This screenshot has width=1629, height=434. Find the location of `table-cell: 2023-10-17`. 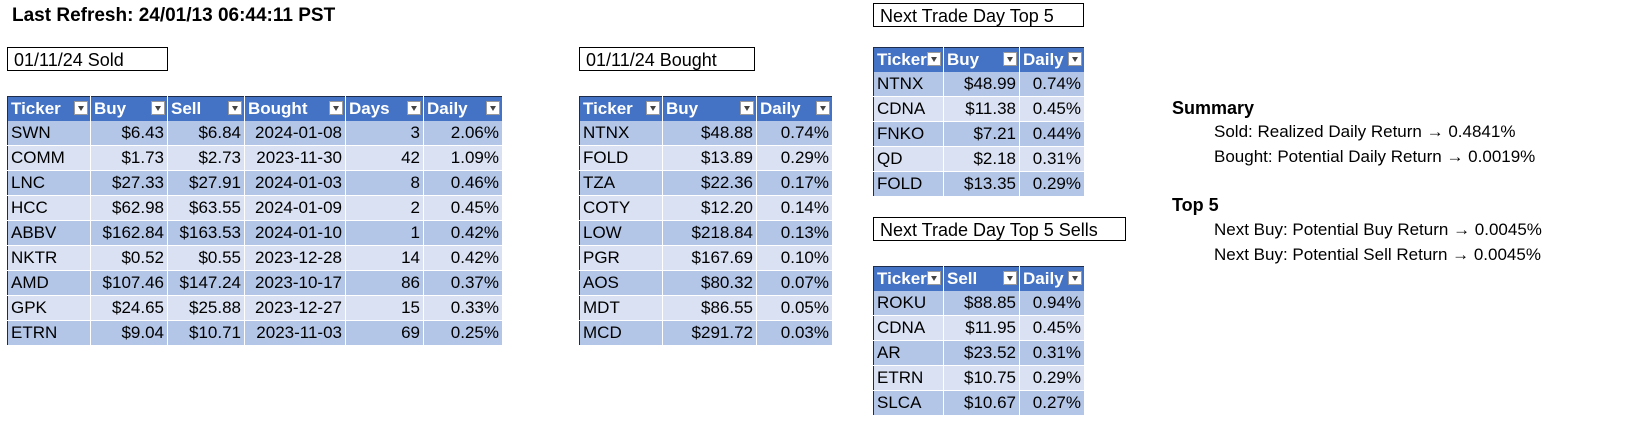

table-cell: 2023-10-17 is located at coordinates (295, 283).